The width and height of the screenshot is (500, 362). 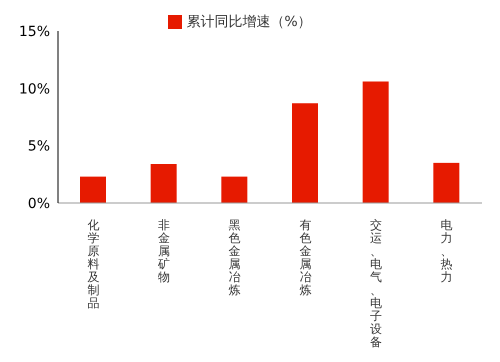 I want to click on y-tick-label: 15%, so click(x=34, y=32).